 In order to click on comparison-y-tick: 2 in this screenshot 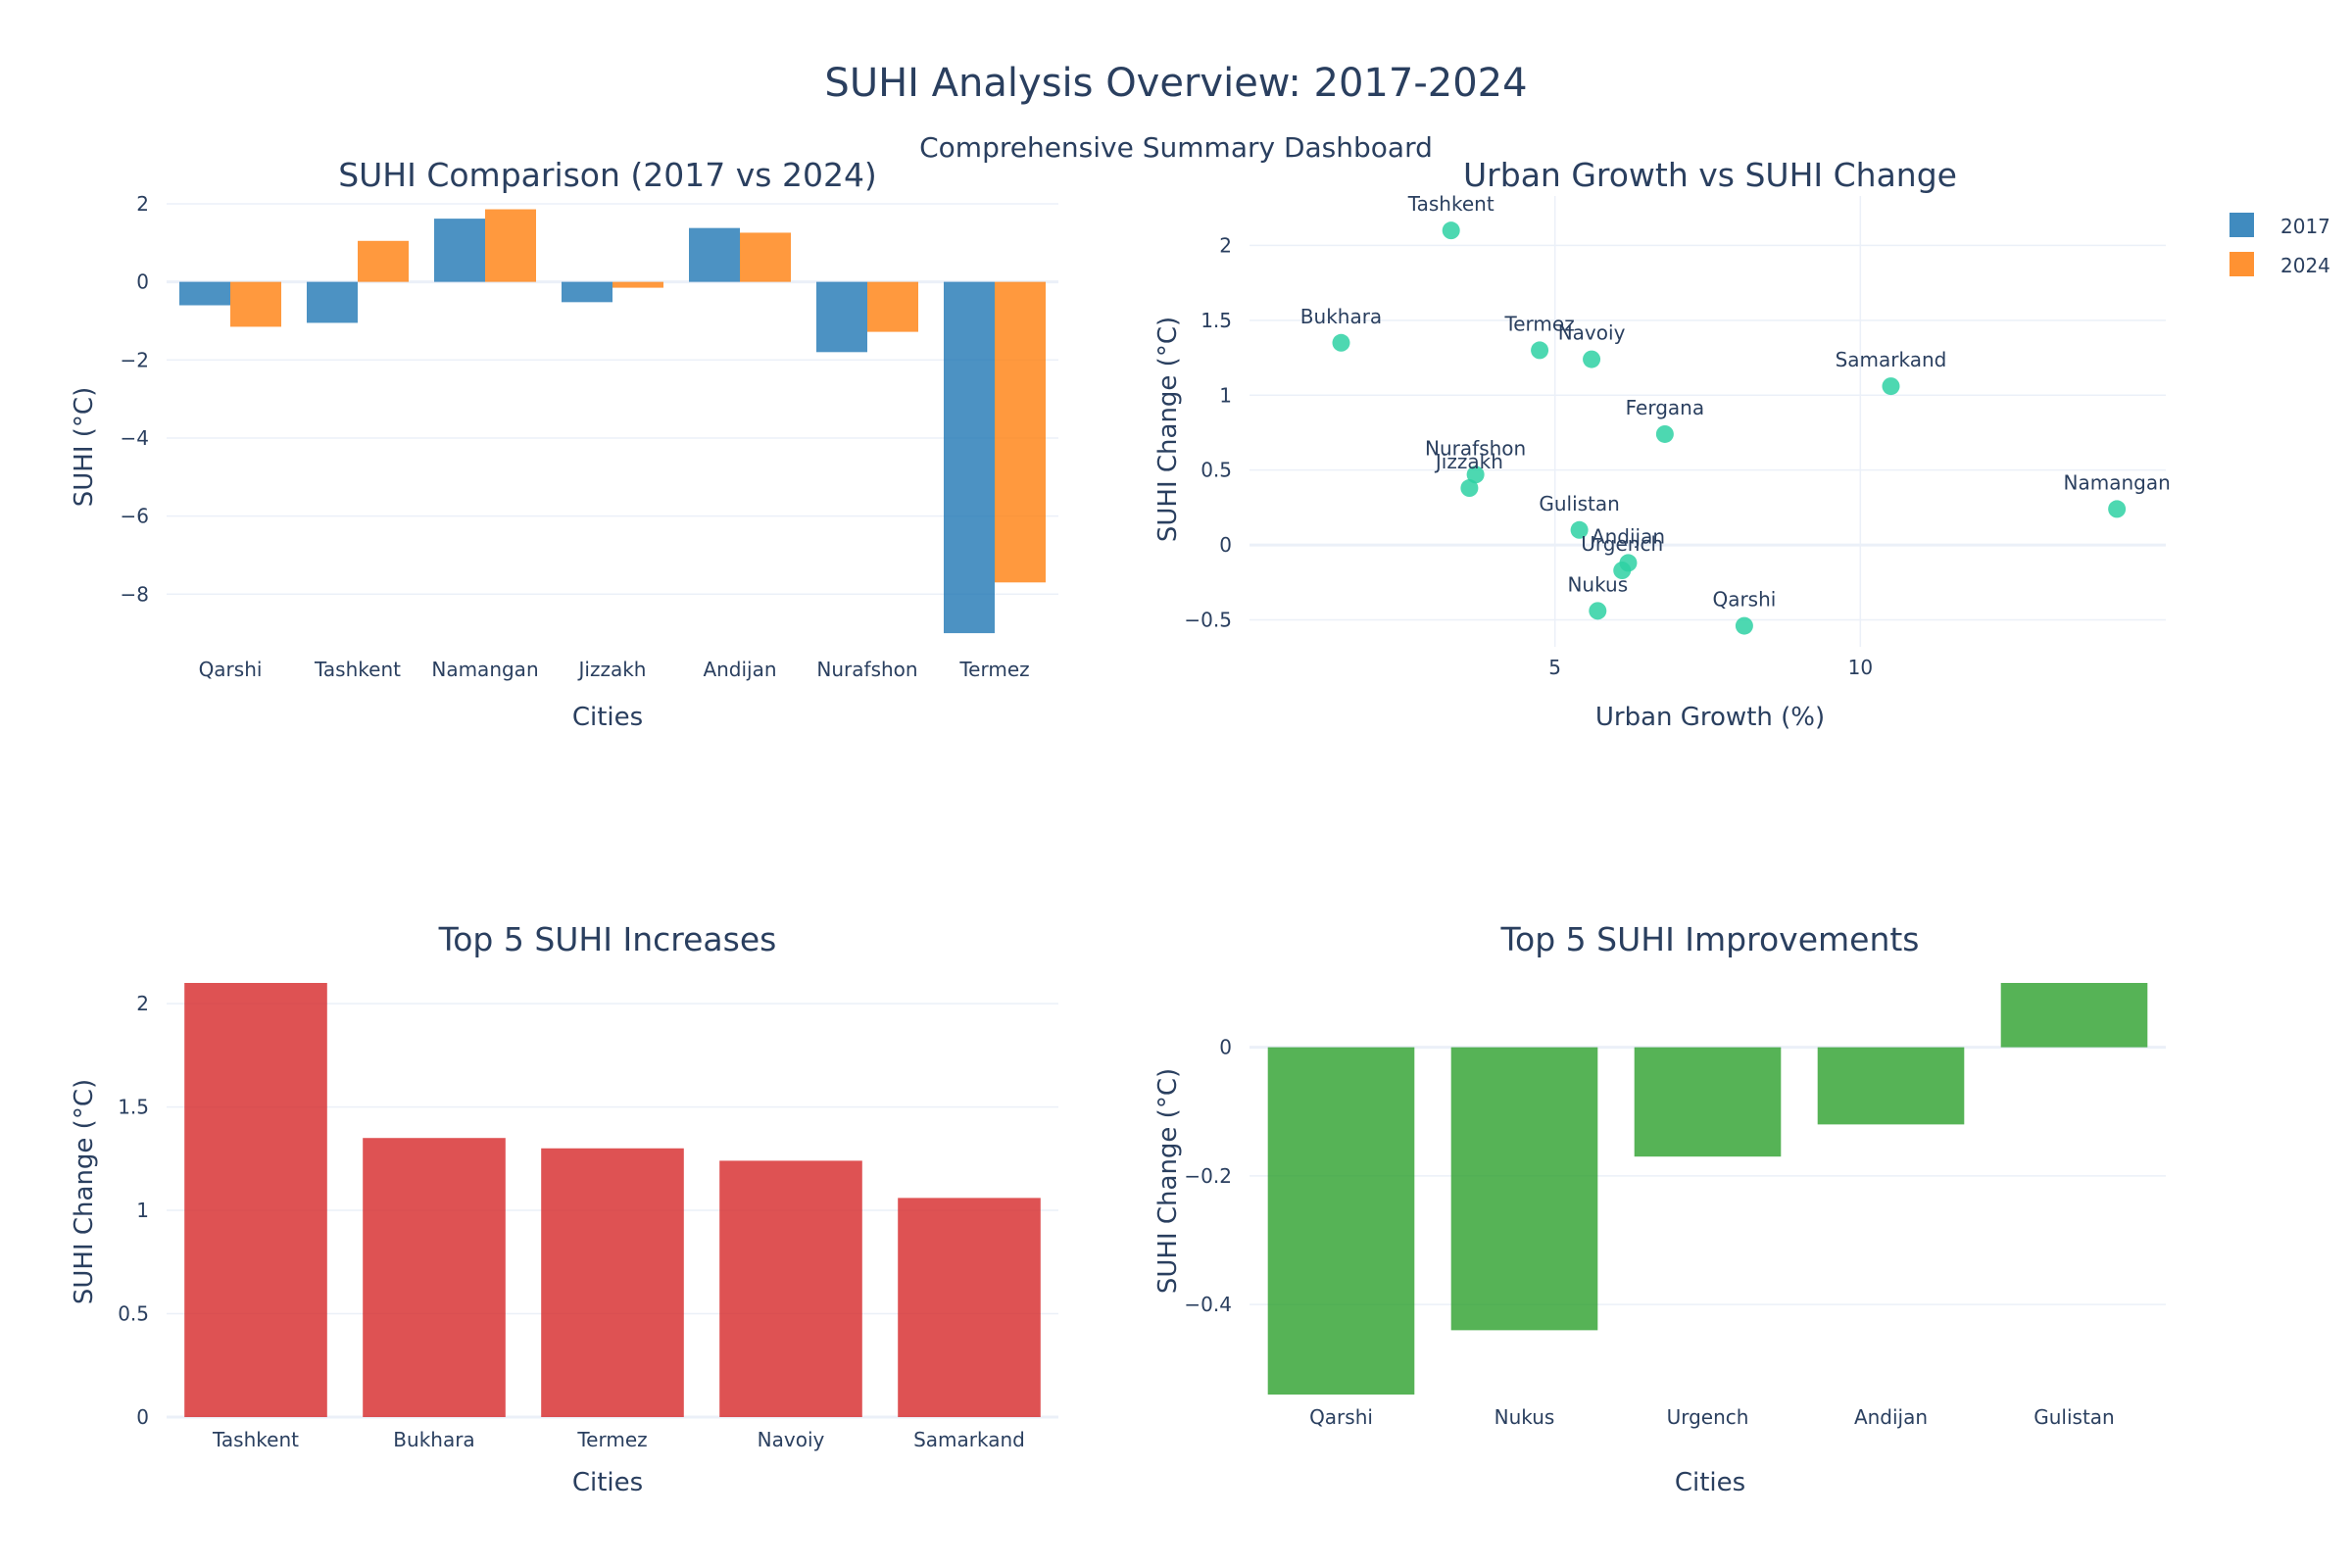, I will do `click(142, 204)`.